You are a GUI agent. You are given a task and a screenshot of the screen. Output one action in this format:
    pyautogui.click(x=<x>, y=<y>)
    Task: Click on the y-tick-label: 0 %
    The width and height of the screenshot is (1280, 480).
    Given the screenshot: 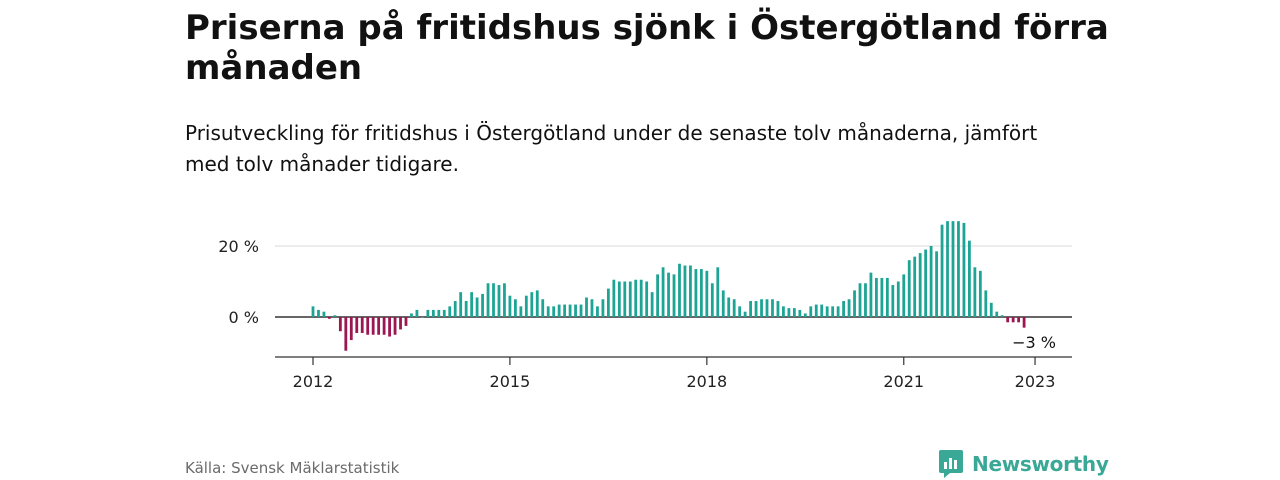 What is the action you would take?
    pyautogui.click(x=244, y=317)
    